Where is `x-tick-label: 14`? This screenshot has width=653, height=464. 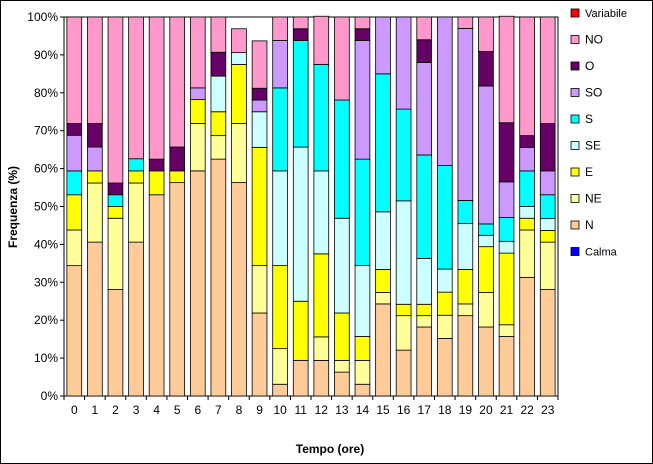 x-tick-label: 14 is located at coordinates (363, 410).